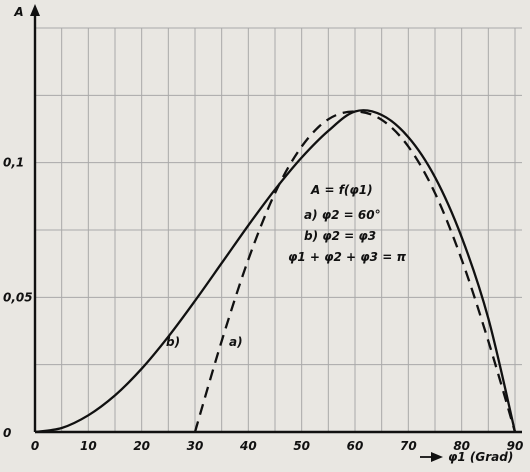  What do you see at coordinates (347, 257) in the screenshot?
I see `legend-line-constraint: φ1 + φ2 + φ3 = π` at bounding box center [347, 257].